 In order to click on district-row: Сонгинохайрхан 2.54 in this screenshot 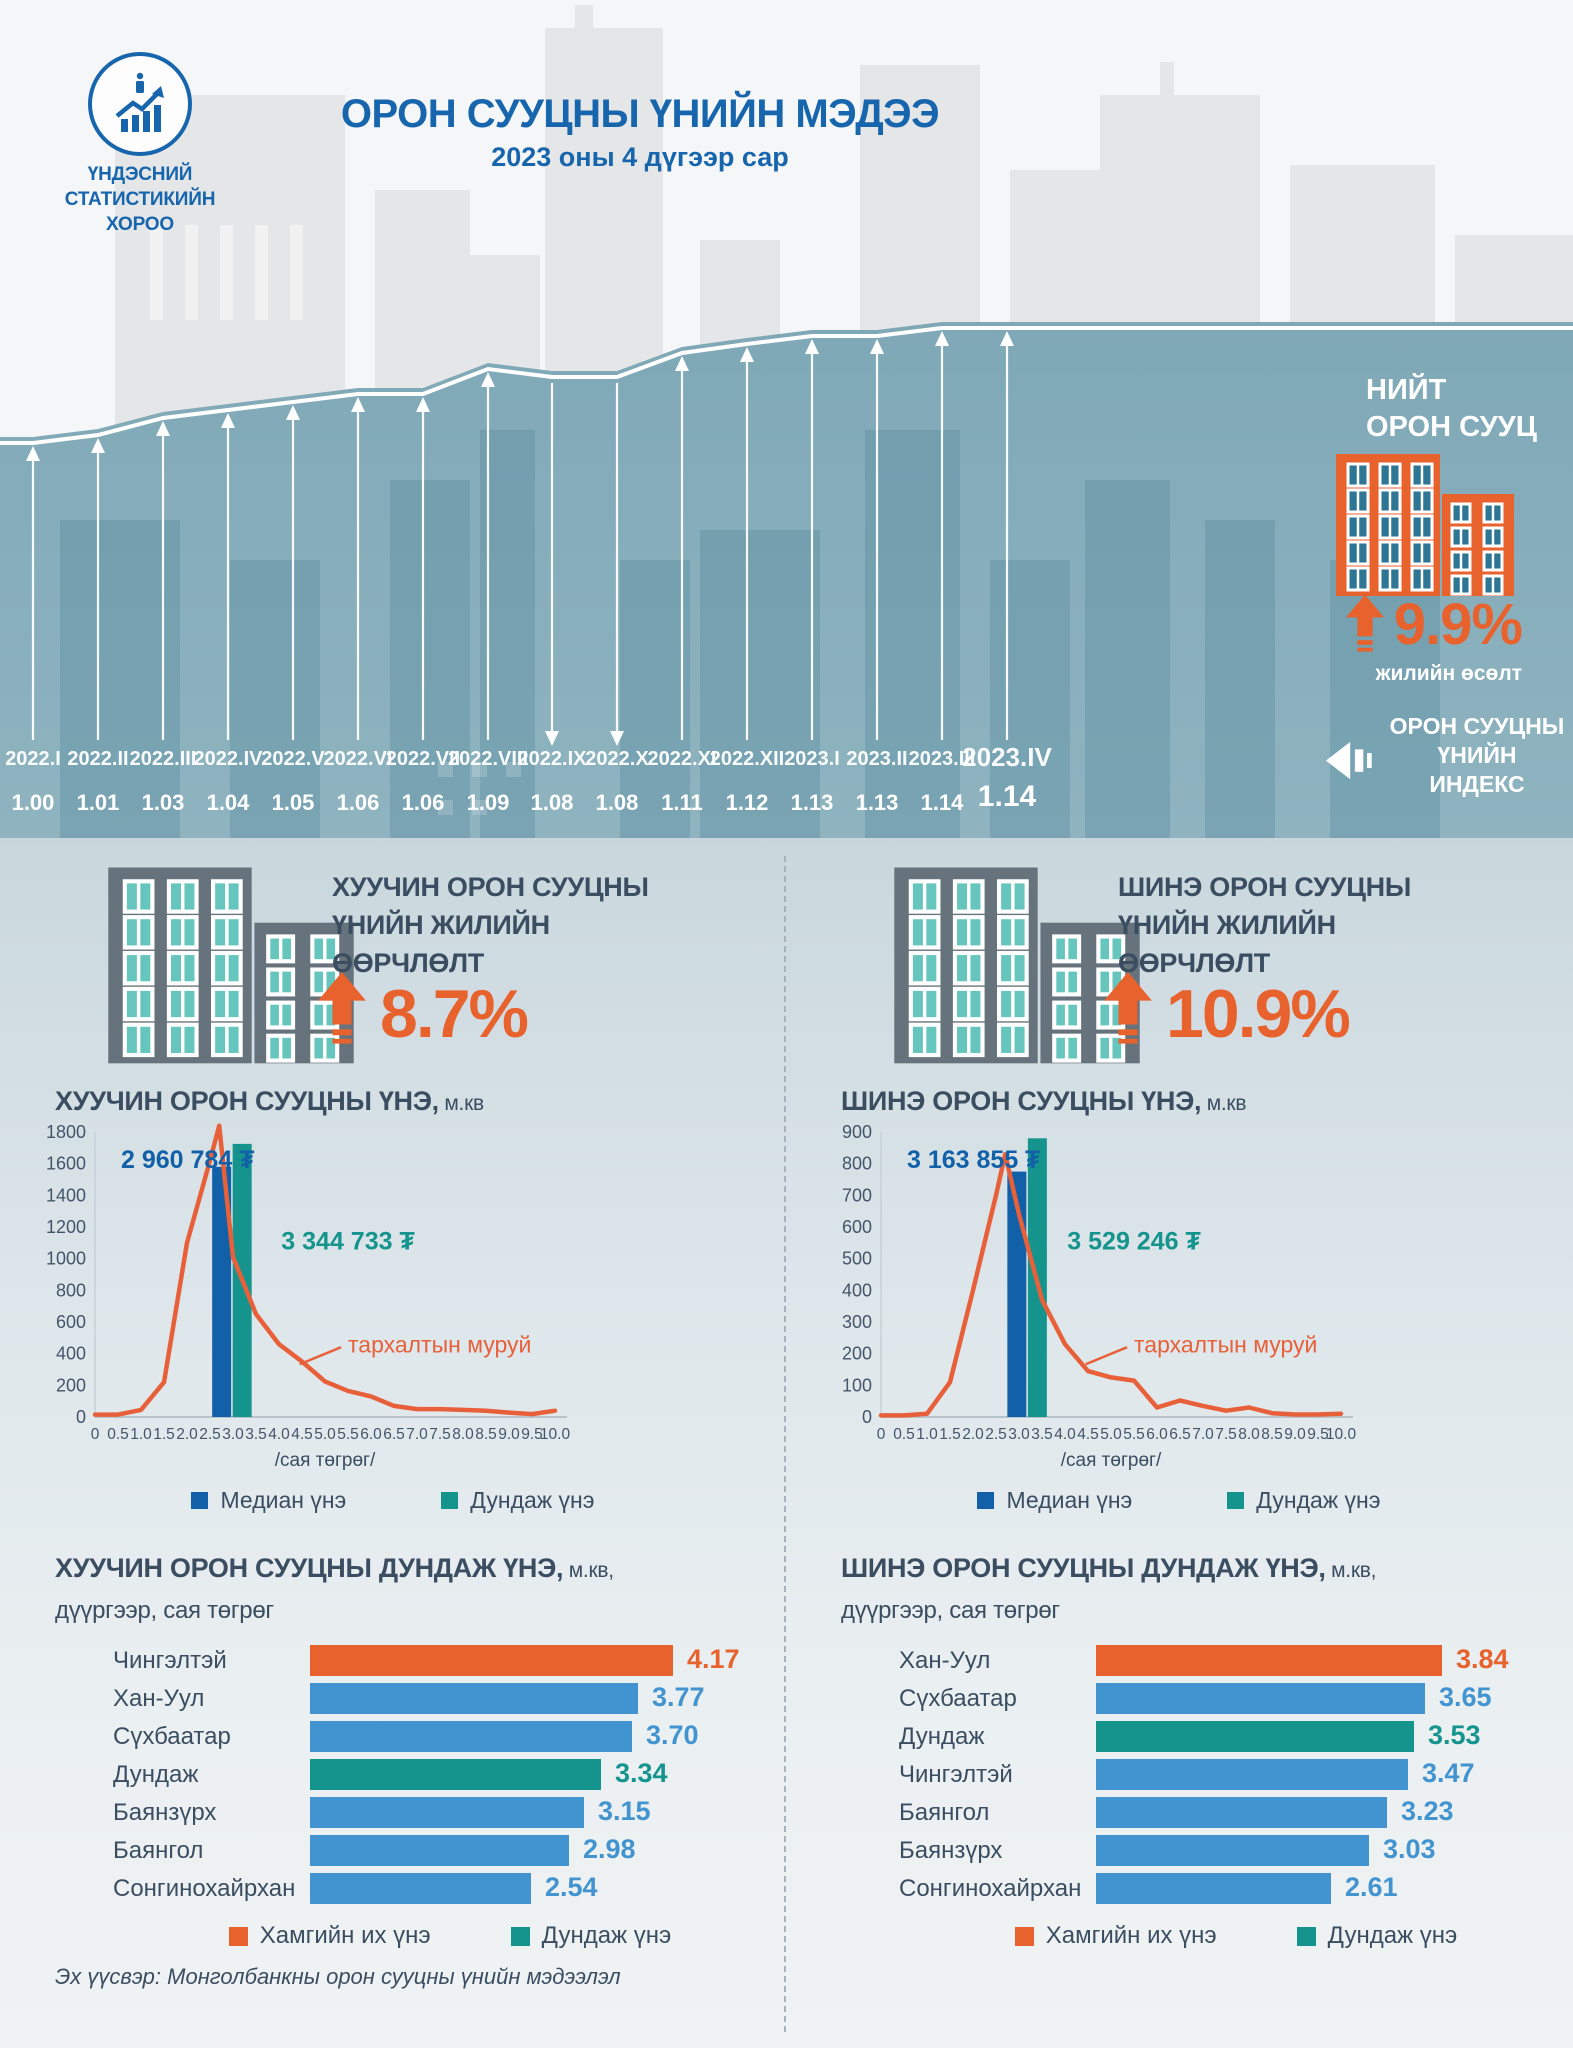, I will do `click(450, 1889)`.